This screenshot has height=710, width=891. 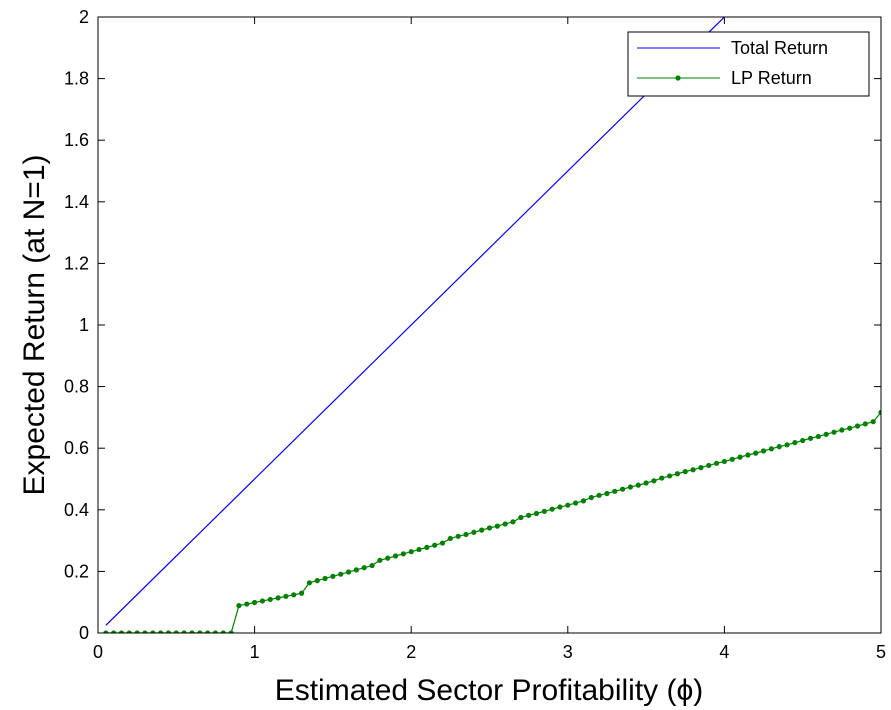 I want to click on y-axis-title: Expected Return (at N=1), so click(x=34, y=324).